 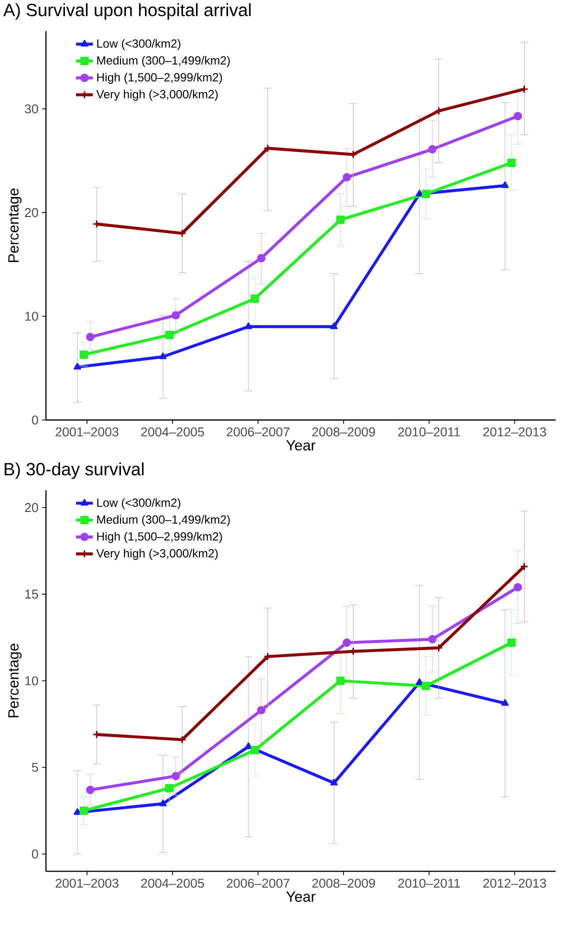 What do you see at coordinates (31, 109) in the screenshot?
I see `y-tick-label: 30` at bounding box center [31, 109].